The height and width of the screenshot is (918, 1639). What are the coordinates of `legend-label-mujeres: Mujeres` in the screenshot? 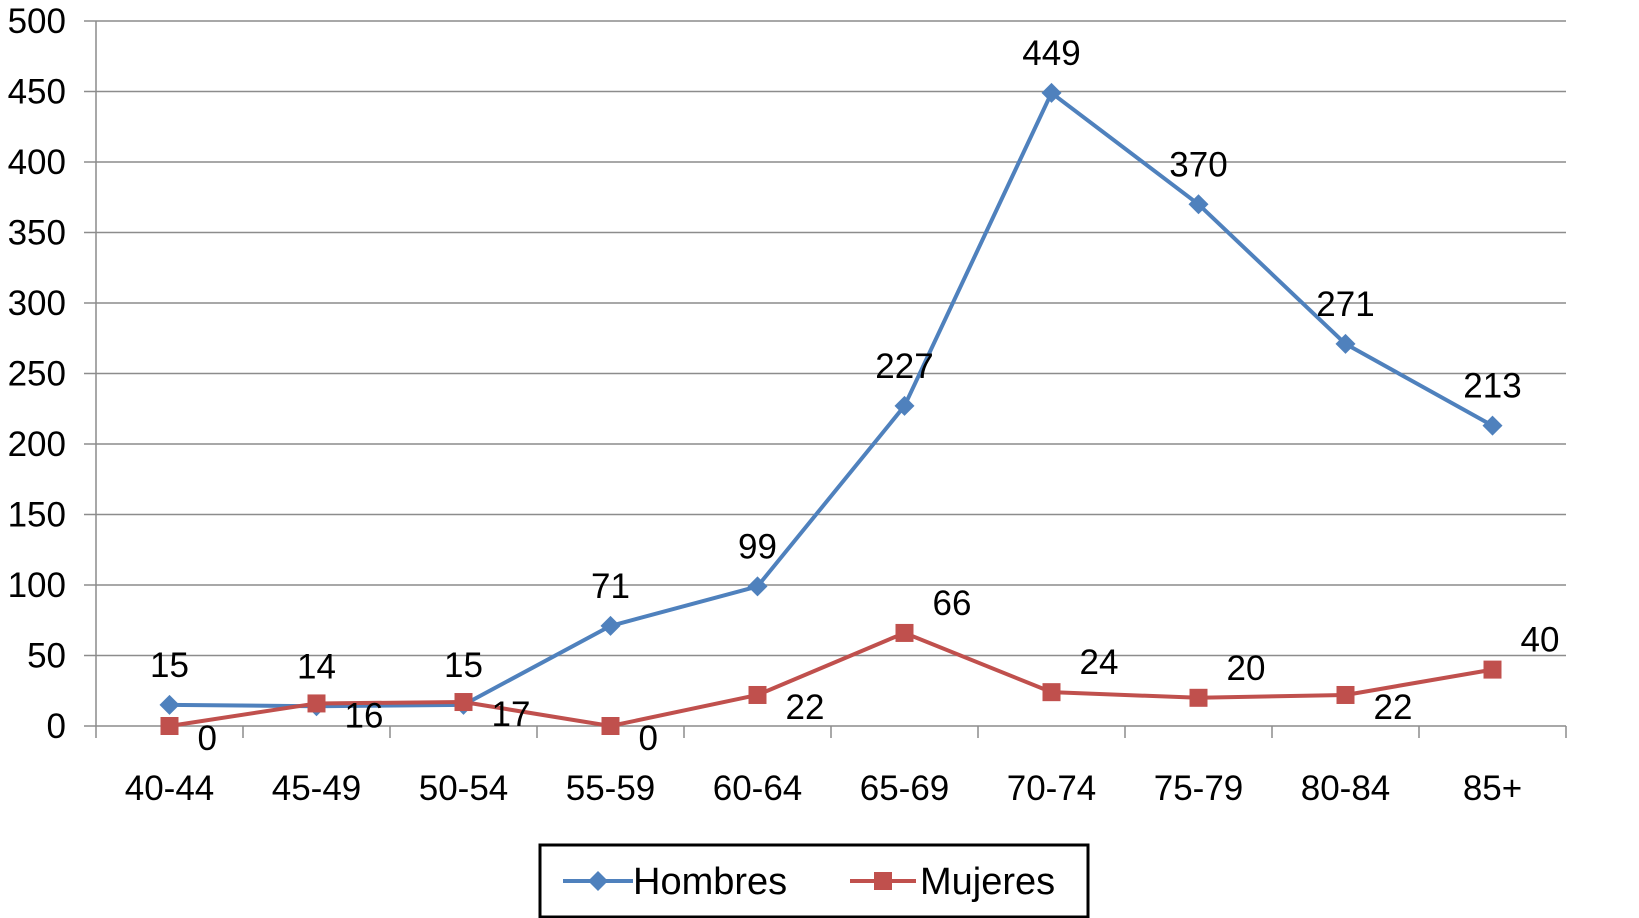 It's located at (987, 882).